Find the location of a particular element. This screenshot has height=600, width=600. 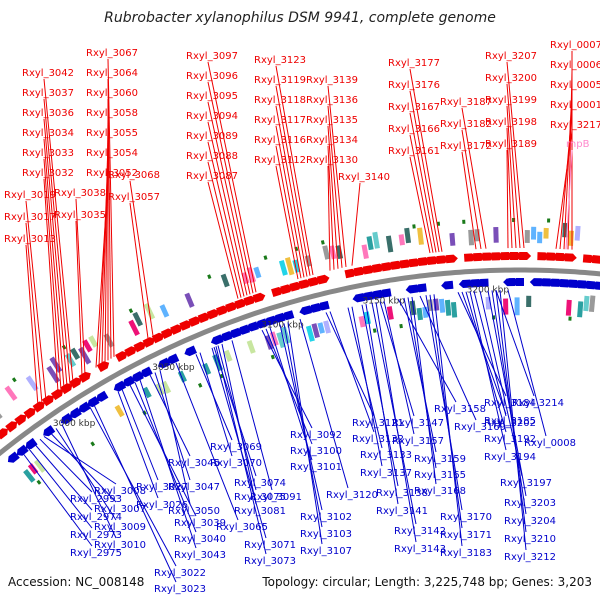

forward-gene-label: Rxyl_3095 is located at coordinates (212, 96).